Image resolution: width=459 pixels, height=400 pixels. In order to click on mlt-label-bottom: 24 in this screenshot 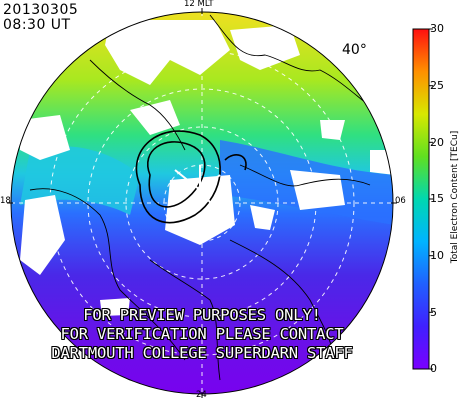, I will do `click(201, 395)`.